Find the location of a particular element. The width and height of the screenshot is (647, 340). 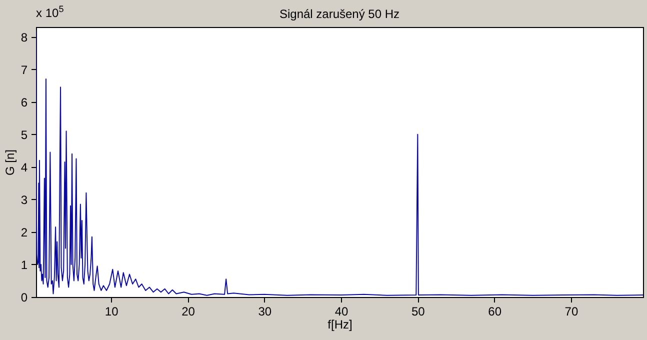

text: x 10$^{5}$ is located at coordinates (50, 12).